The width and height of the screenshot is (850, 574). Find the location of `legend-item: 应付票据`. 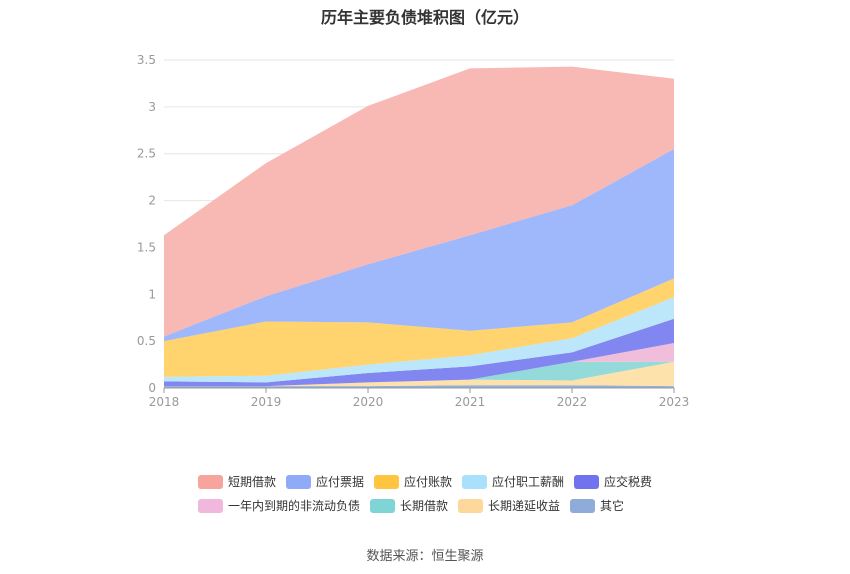

legend-item: 应付票据 is located at coordinates (325, 481).